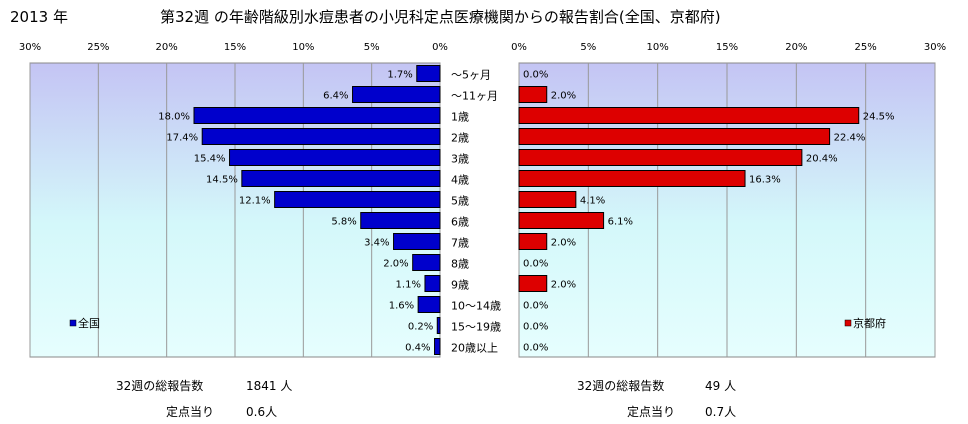  I want to click on category-label: ～5ヶ月, so click(471, 75).